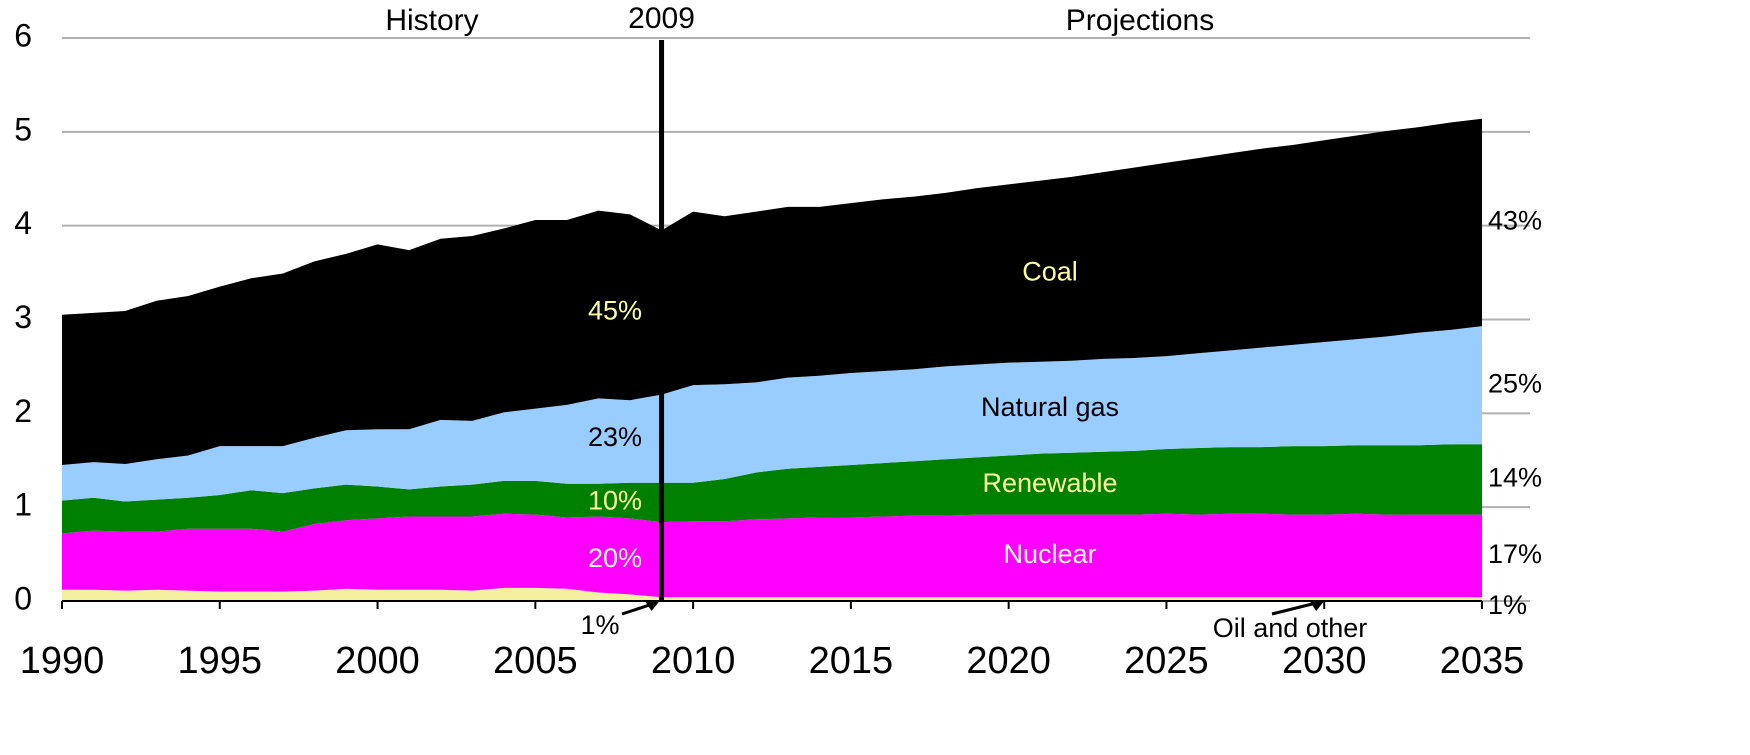 The height and width of the screenshot is (755, 1750). Describe the element at coordinates (615, 501) in the screenshot. I see `share-label: 10%` at that location.